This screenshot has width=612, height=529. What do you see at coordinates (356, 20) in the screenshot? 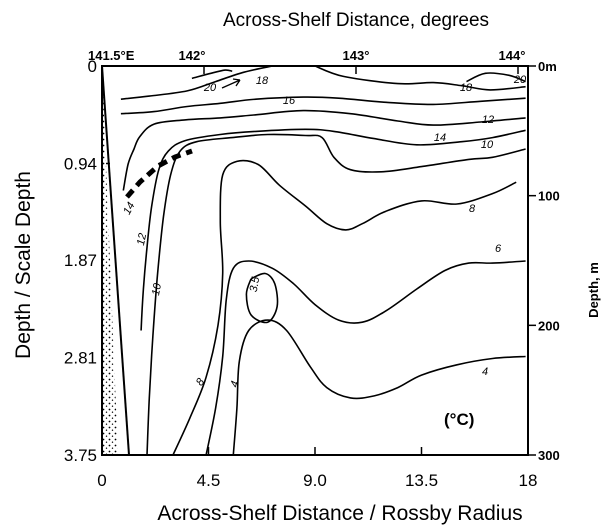
I see `top-axis-title: Across-Shelf Distance, degrees` at bounding box center [356, 20].